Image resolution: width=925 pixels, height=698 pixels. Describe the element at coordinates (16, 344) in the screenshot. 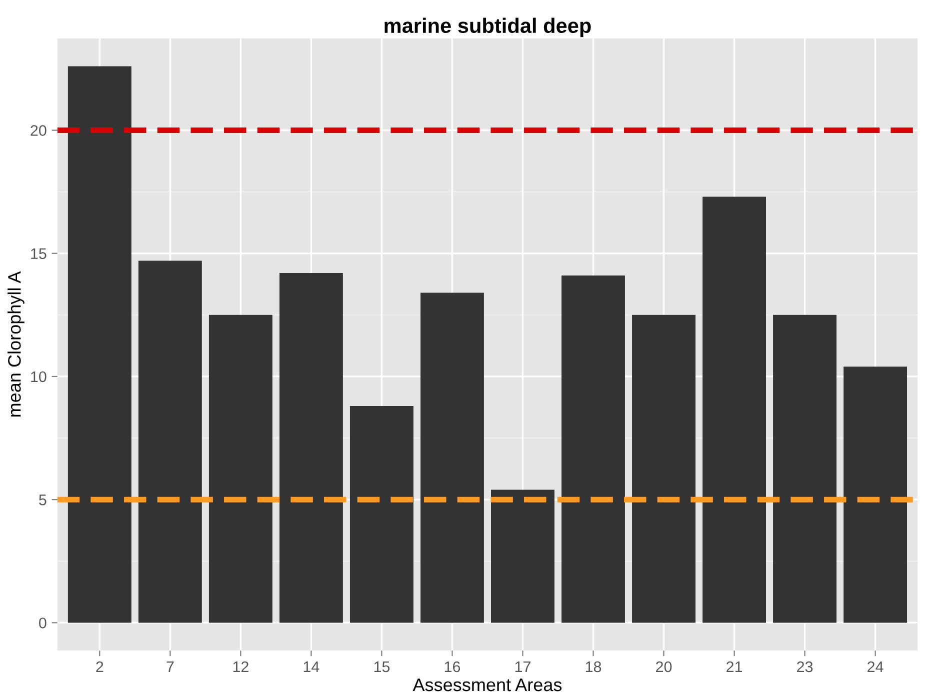

I see `y-axis-title: mean Clorophyll A` at that location.